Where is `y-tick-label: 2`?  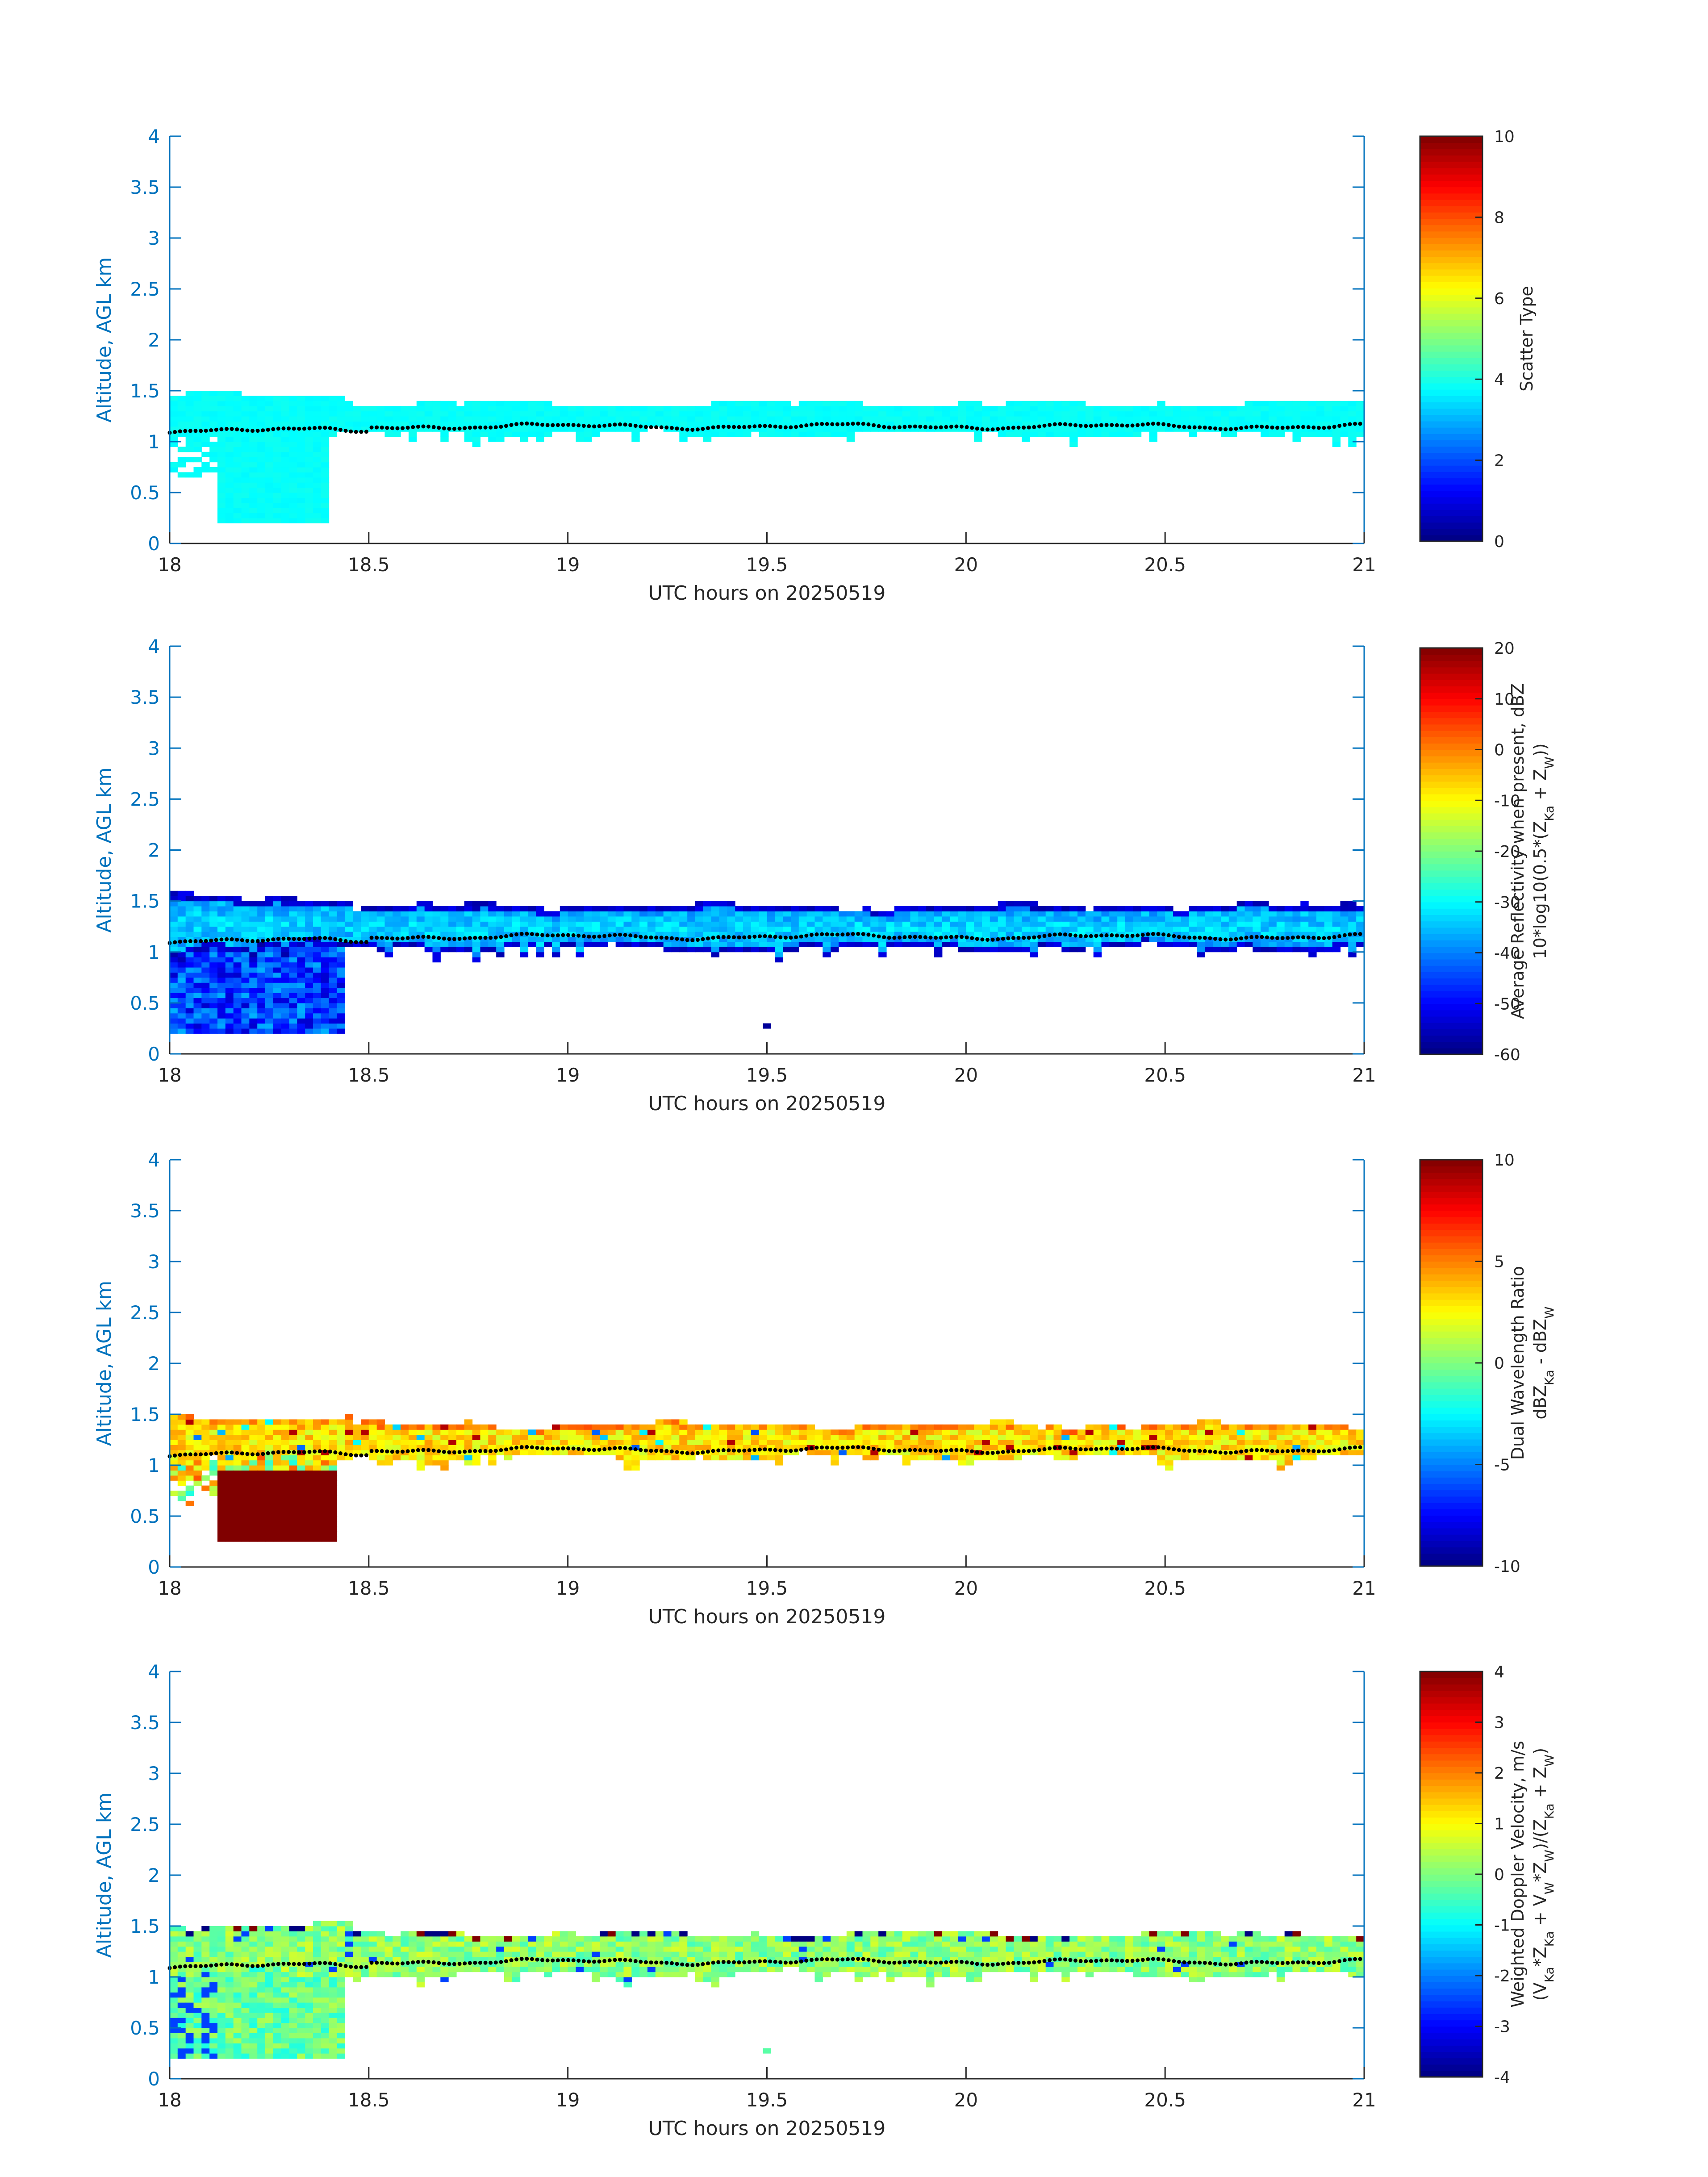
y-tick-label: 2 is located at coordinates (154, 340).